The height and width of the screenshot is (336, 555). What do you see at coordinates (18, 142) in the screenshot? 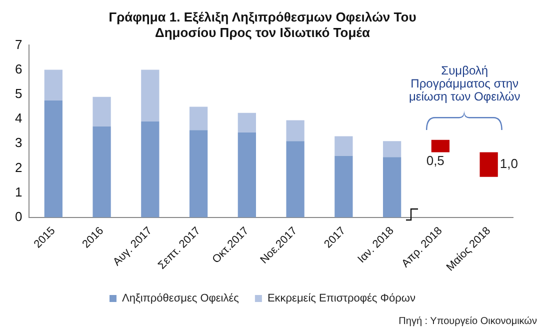
I see `y-tick-label: 3` at bounding box center [18, 142].